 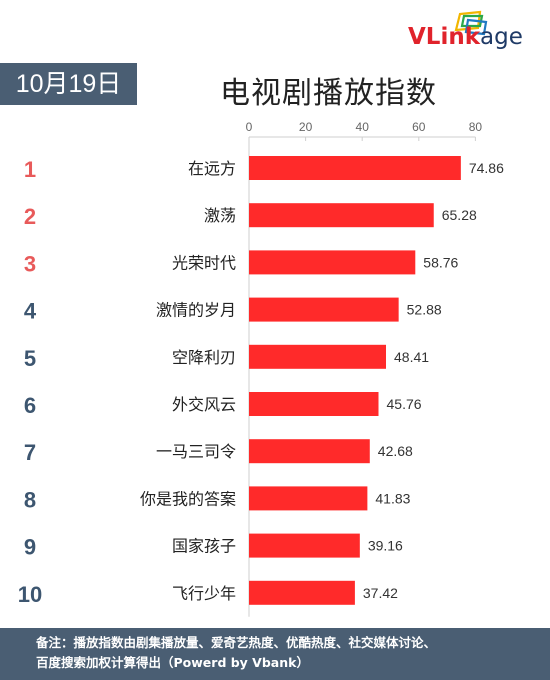 What do you see at coordinates (188, 498) in the screenshot?
I see `category-label: 你是我的答案` at bounding box center [188, 498].